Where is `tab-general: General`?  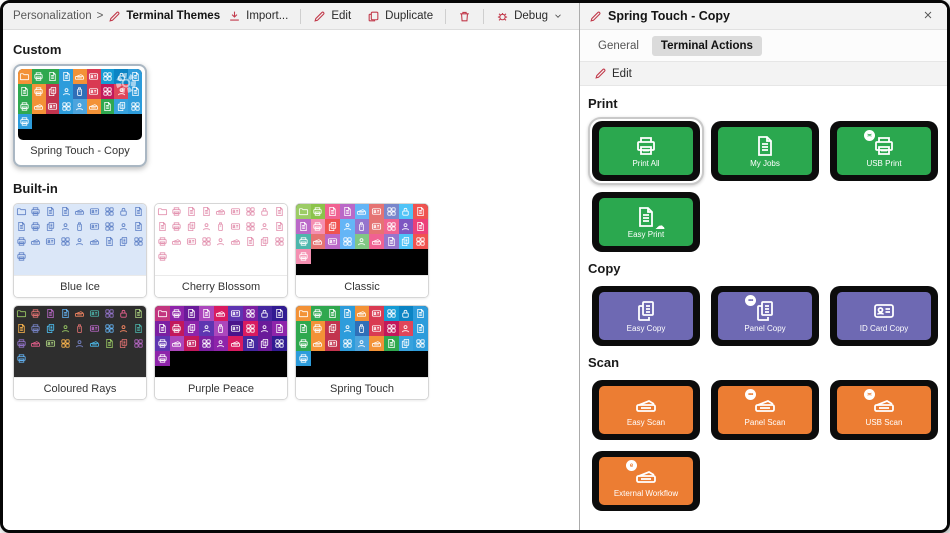 tab-general: General is located at coordinates (618, 46).